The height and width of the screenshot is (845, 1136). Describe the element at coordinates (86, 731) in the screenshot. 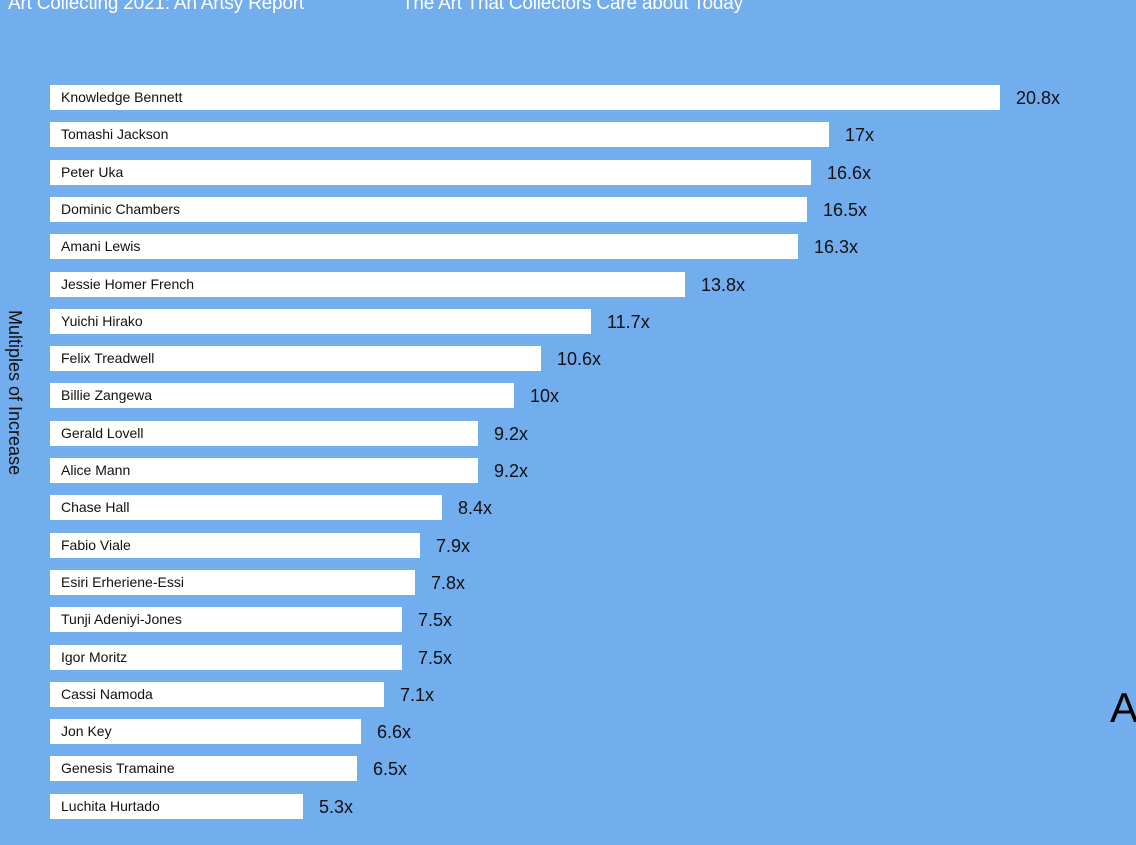

I see `category-label: Jon Key` at that location.